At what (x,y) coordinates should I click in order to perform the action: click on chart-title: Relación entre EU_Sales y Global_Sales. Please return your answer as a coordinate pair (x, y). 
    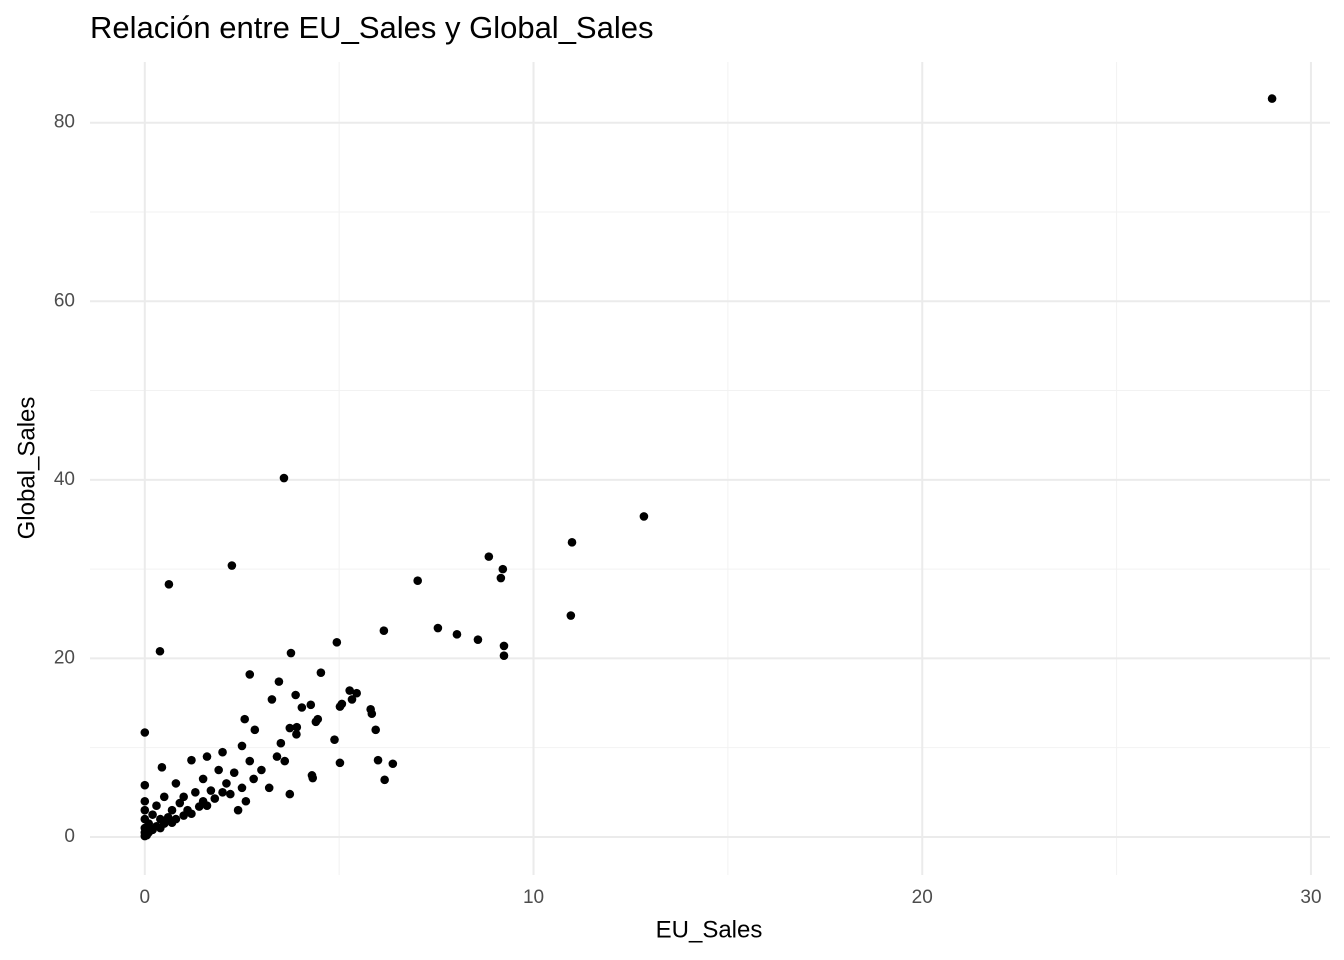
    Looking at the image, I should click on (371, 27).